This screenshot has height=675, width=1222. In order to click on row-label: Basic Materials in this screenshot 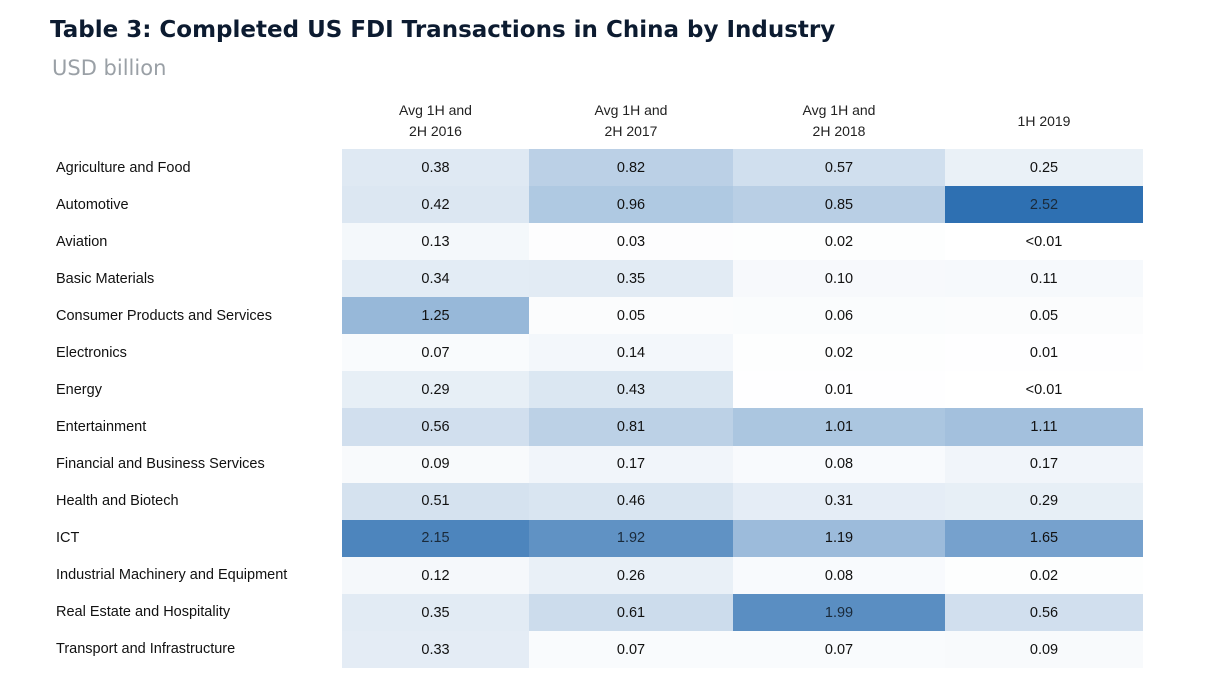, I will do `click(105, 278)`.